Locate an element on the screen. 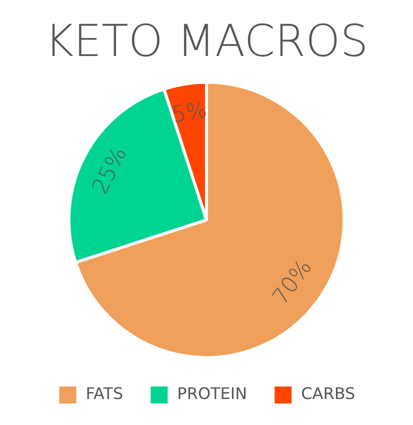 The image size is (413, 425). chart-title: KETO MACROS is located at coordinates (206, 41).